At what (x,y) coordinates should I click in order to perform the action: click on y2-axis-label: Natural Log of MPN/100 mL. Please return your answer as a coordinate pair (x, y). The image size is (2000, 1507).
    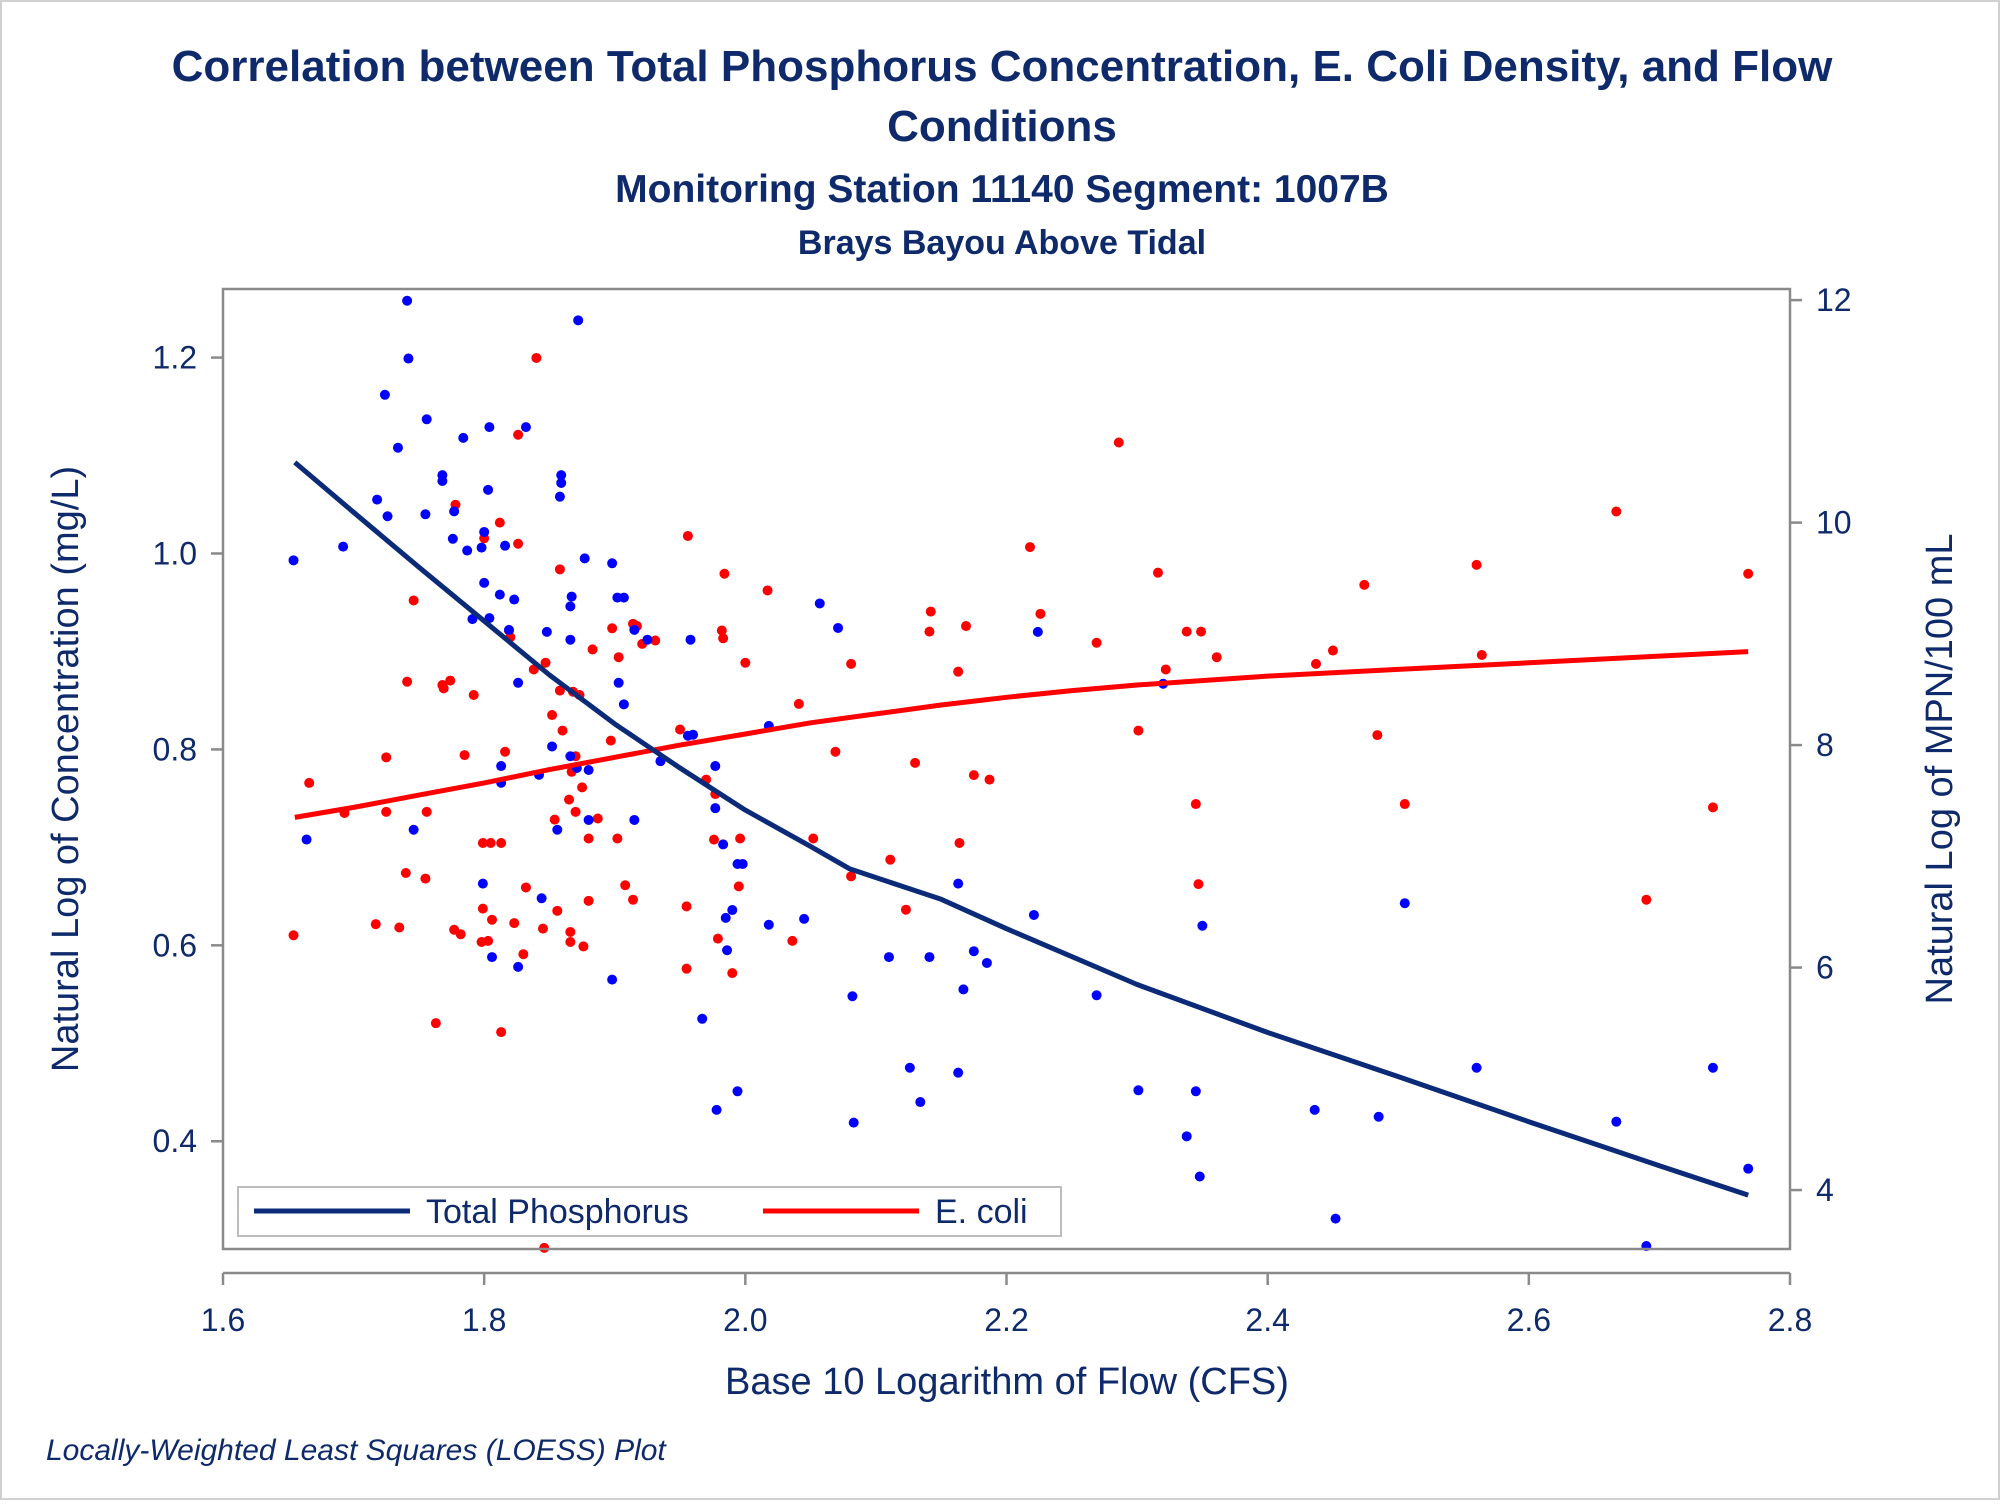
    Looking at the image, I should click on (1940, 768).